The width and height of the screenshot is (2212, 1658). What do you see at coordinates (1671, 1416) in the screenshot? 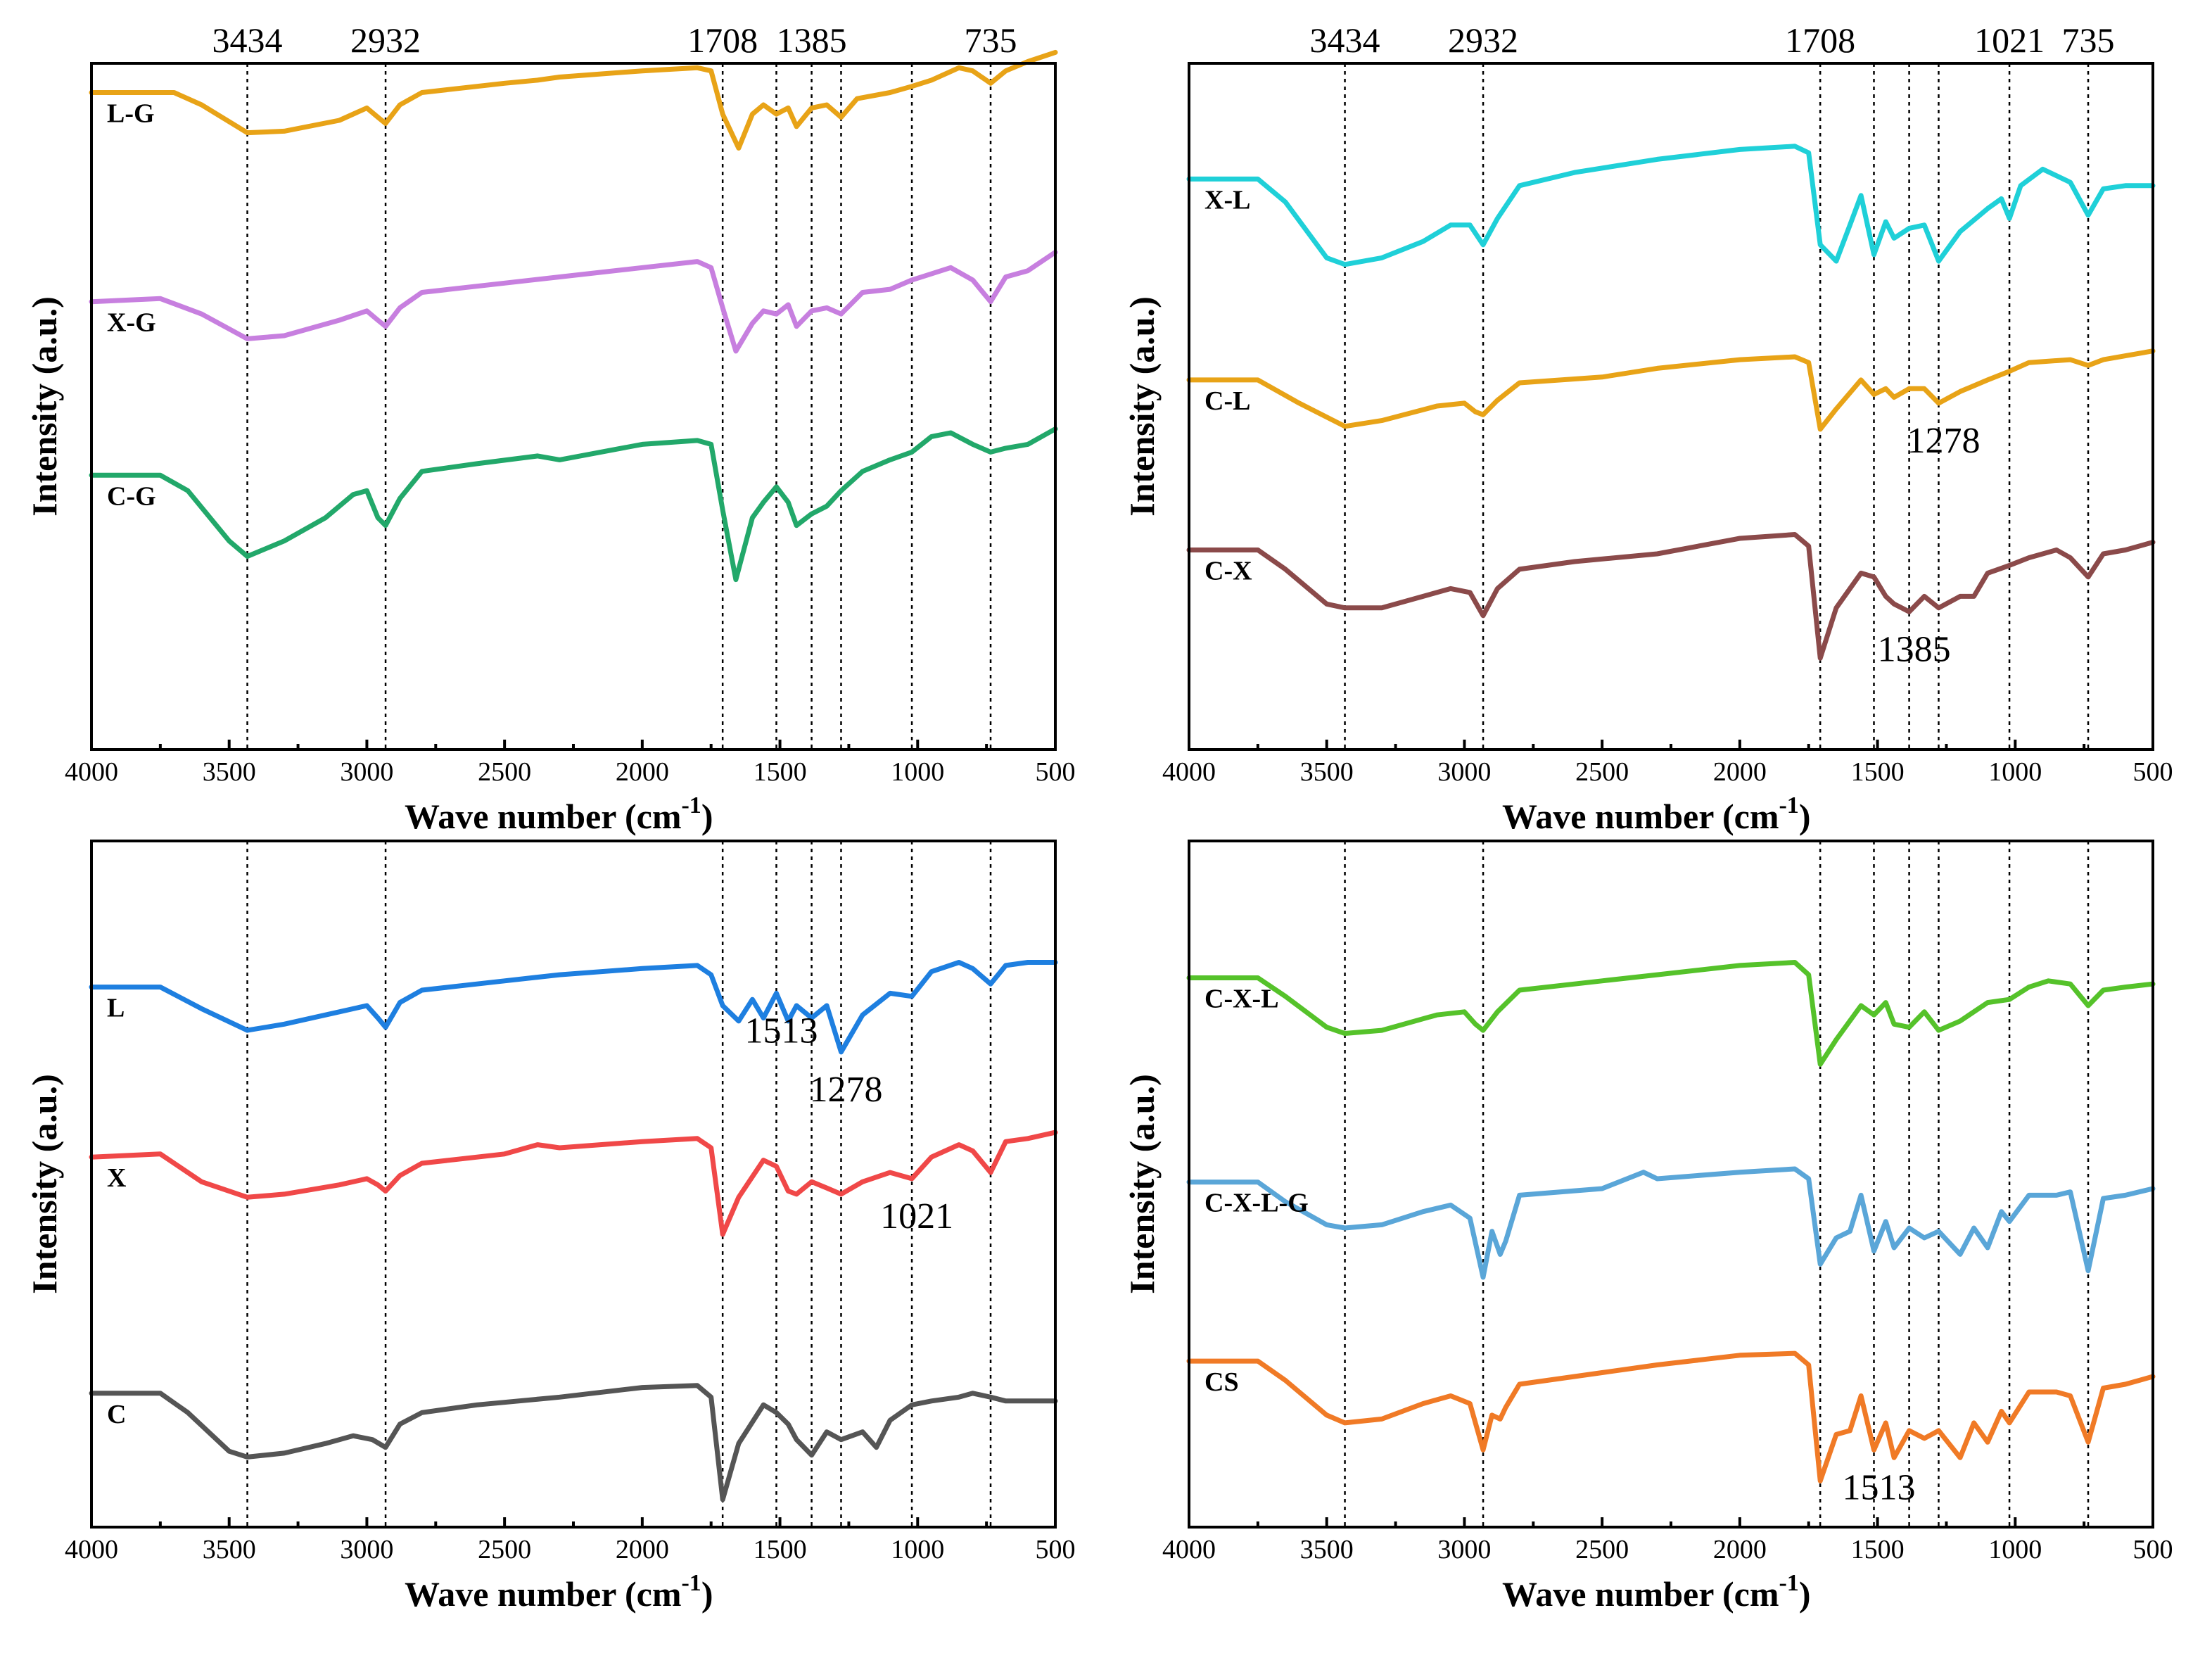
I see `series-line-CS` at bounding box center [1671, 1416].